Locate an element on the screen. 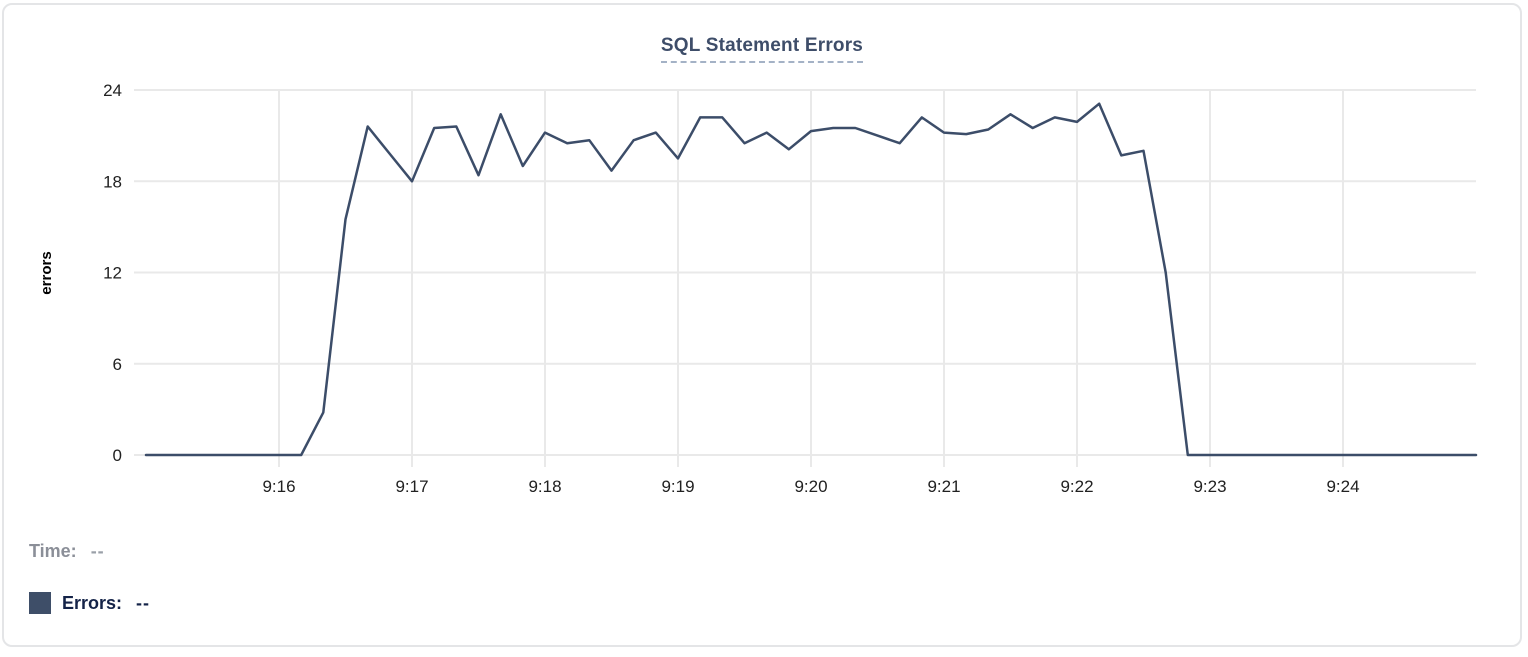 This screenshot has height=657, width=1528. x-axis-tick-label: 9:24 is located at coordinates (1342, 486).